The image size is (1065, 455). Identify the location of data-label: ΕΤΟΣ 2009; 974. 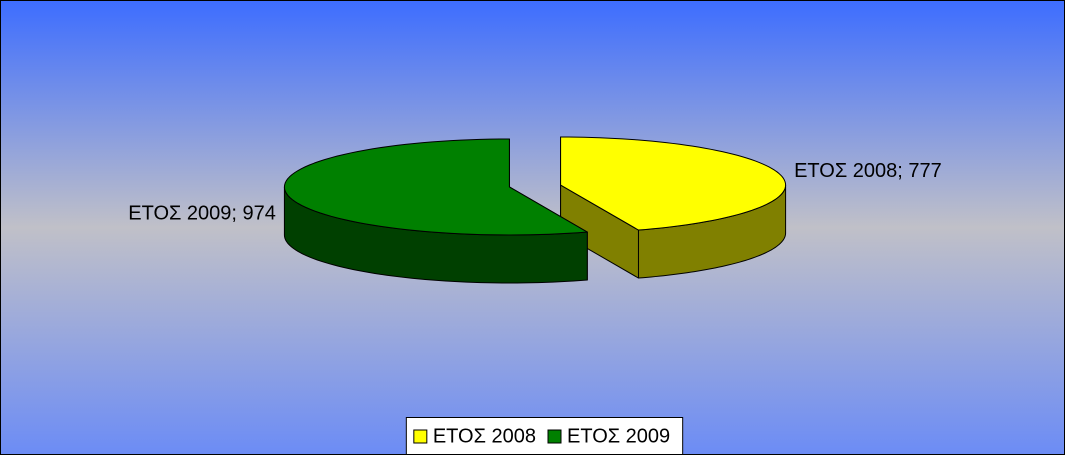
(202, 214).